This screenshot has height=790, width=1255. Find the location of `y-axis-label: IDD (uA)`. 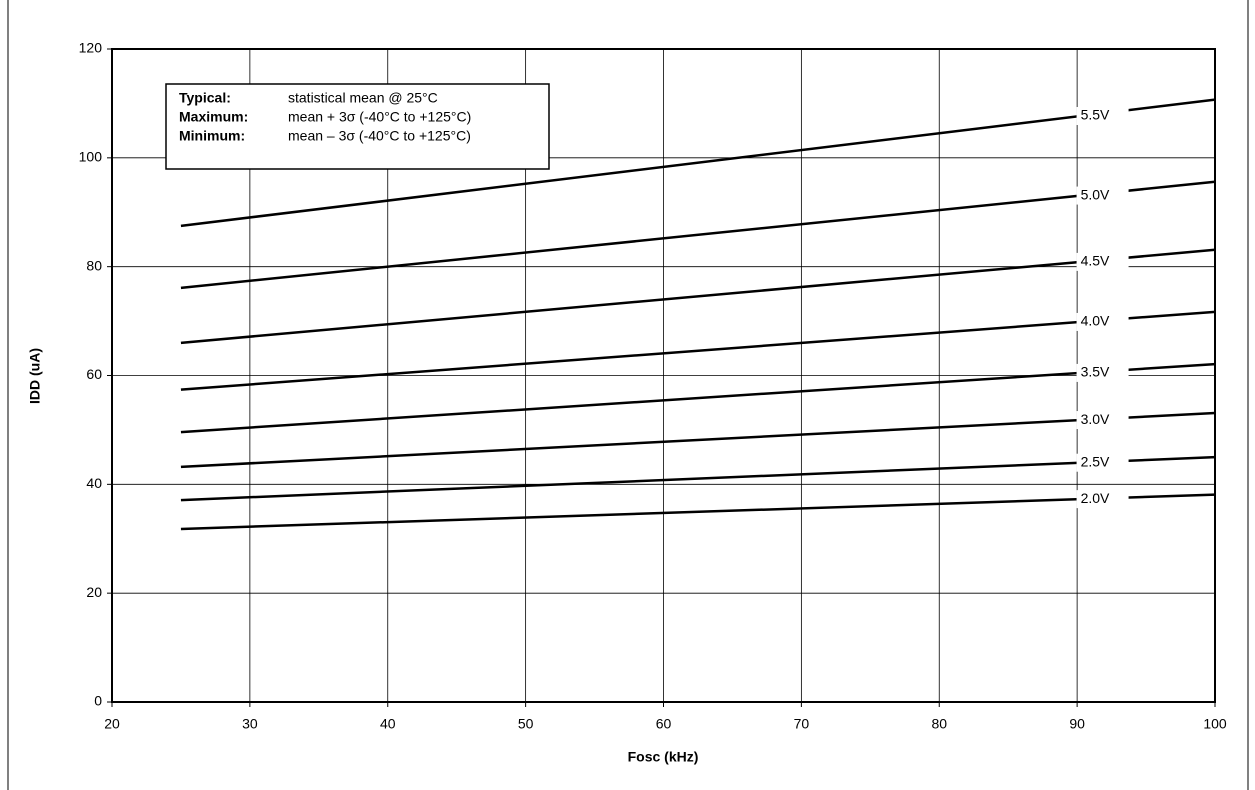

y-axis-label: IDD (uA) is located at coordinates (35, 376).